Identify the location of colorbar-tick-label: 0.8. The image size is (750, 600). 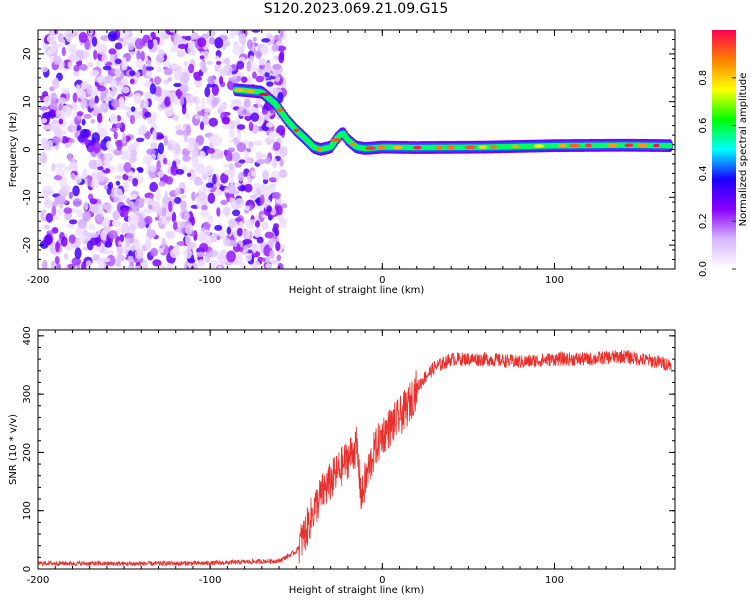
(703, 78).